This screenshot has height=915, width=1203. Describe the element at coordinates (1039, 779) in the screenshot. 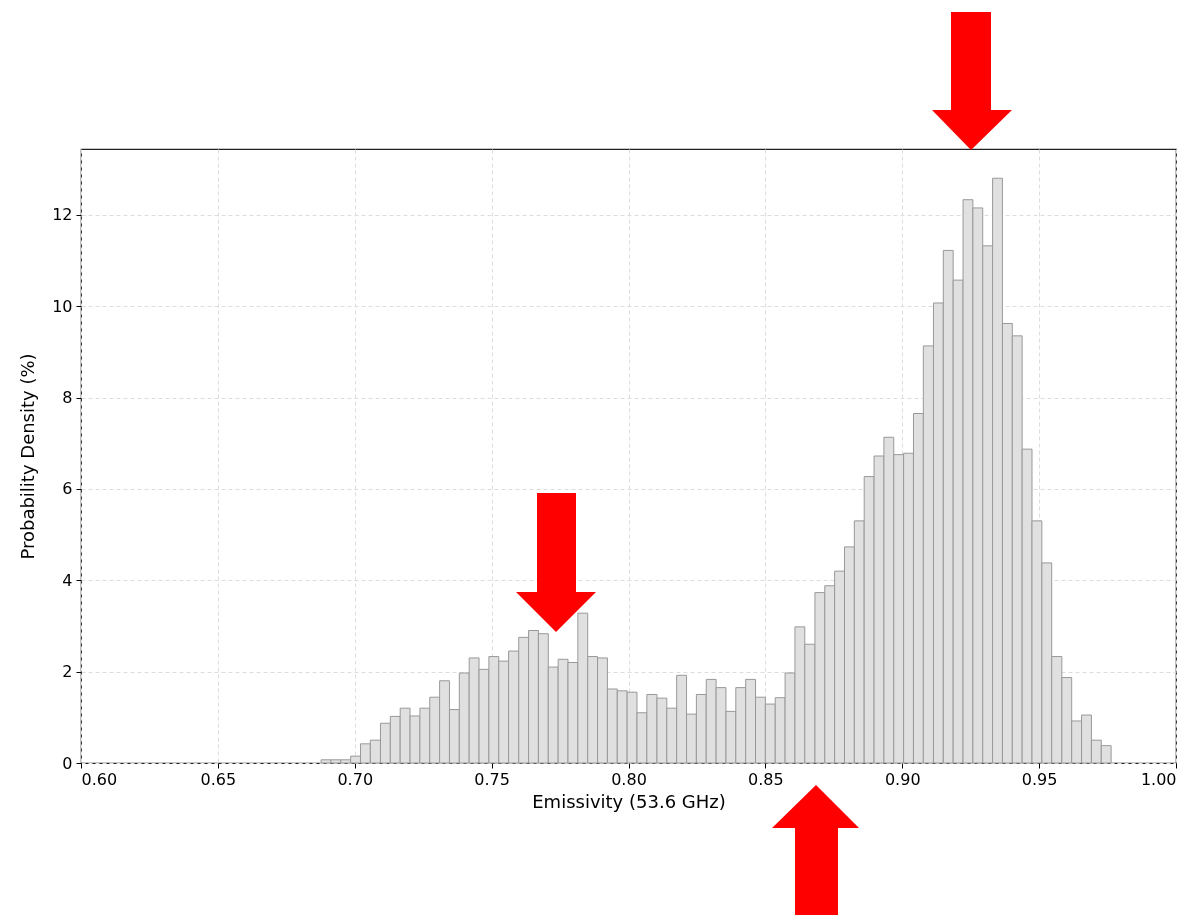

I see `x-tick-label: 0.95` at that location.